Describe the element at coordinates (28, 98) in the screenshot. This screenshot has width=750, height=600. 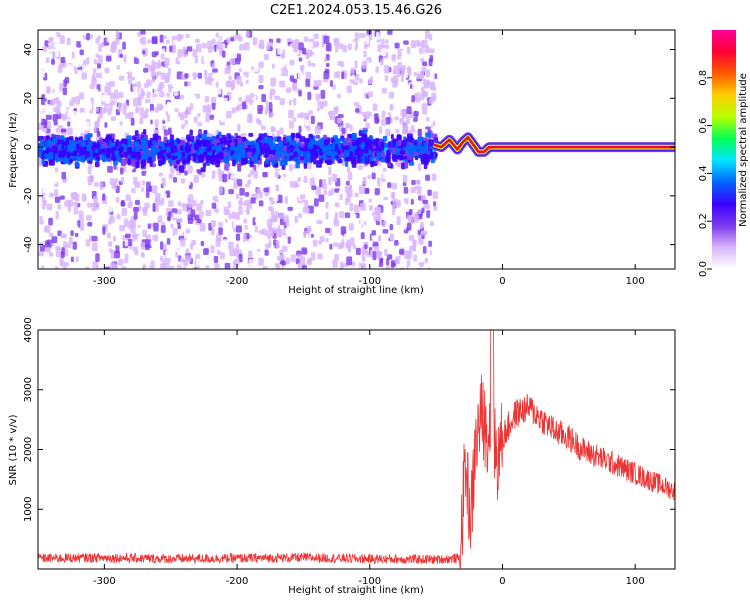
I see `y-tick-label: 20` at that location.